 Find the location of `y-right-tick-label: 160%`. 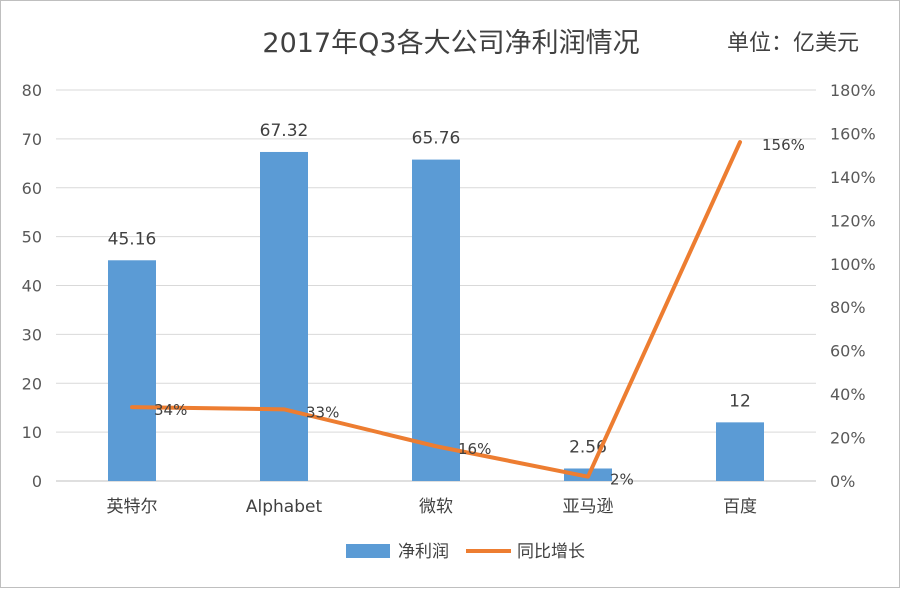

y-right-tick-label: 160% is located at coordinates (853, 133).